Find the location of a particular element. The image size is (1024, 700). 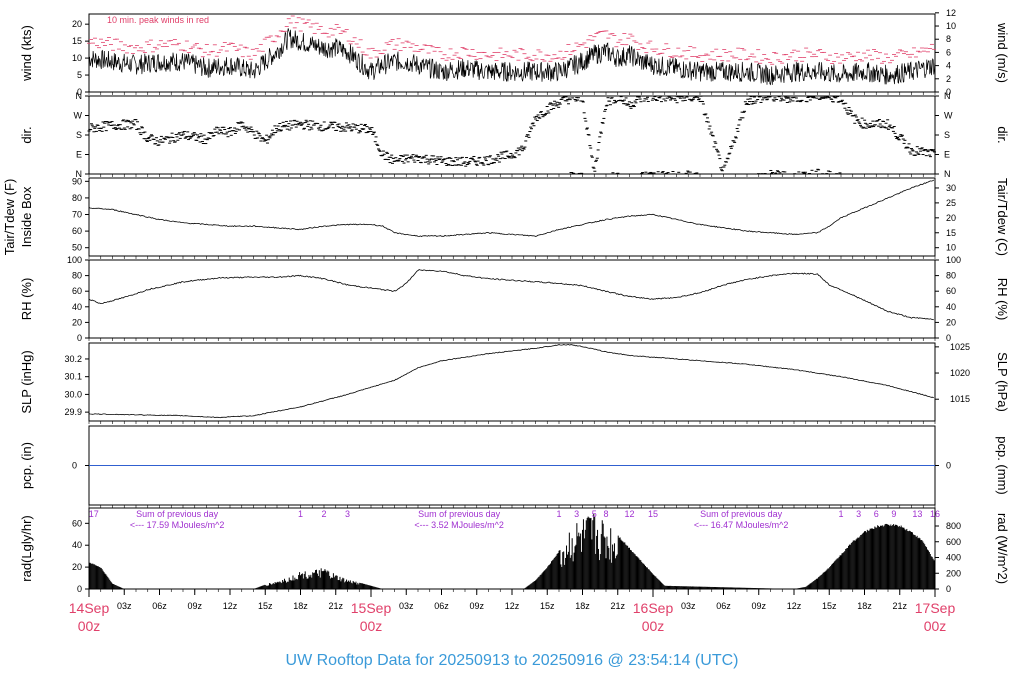

panel-rh: 0 20 40 60 80 100 0 20 40 60 80 100 RH (%) RH (%) is located at coordinates (514, 299).